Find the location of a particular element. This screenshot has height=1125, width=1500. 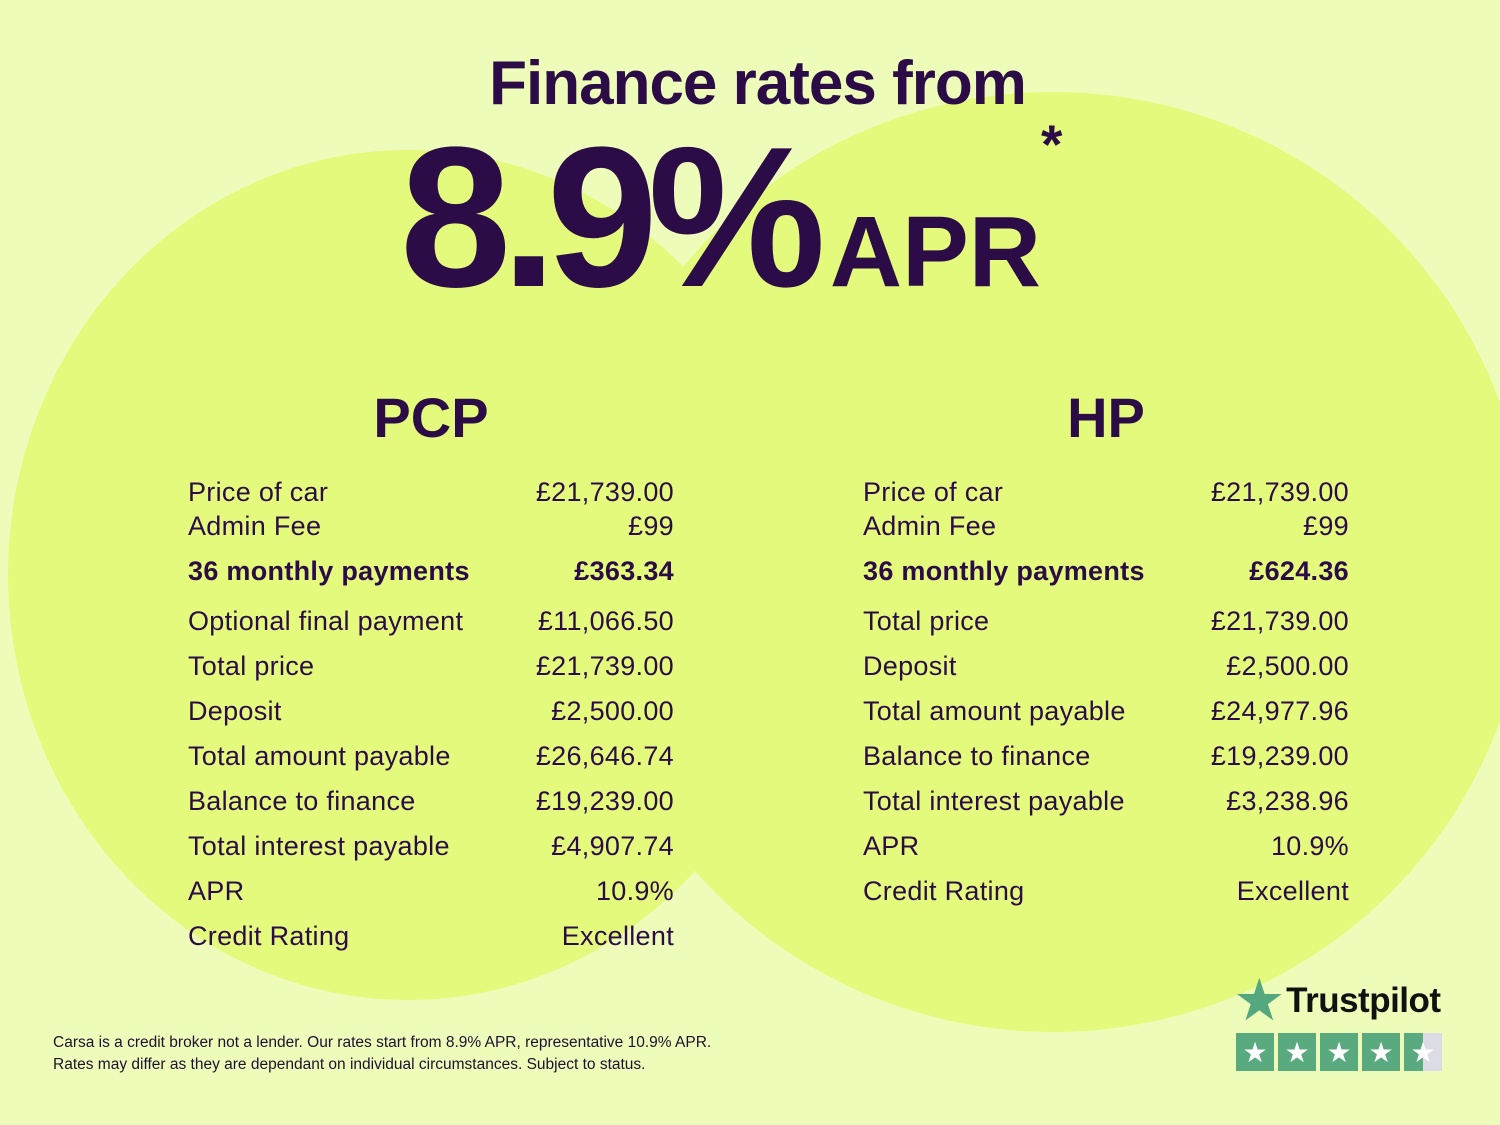

pcp-title: PCP is located at coordinates (431, 417).